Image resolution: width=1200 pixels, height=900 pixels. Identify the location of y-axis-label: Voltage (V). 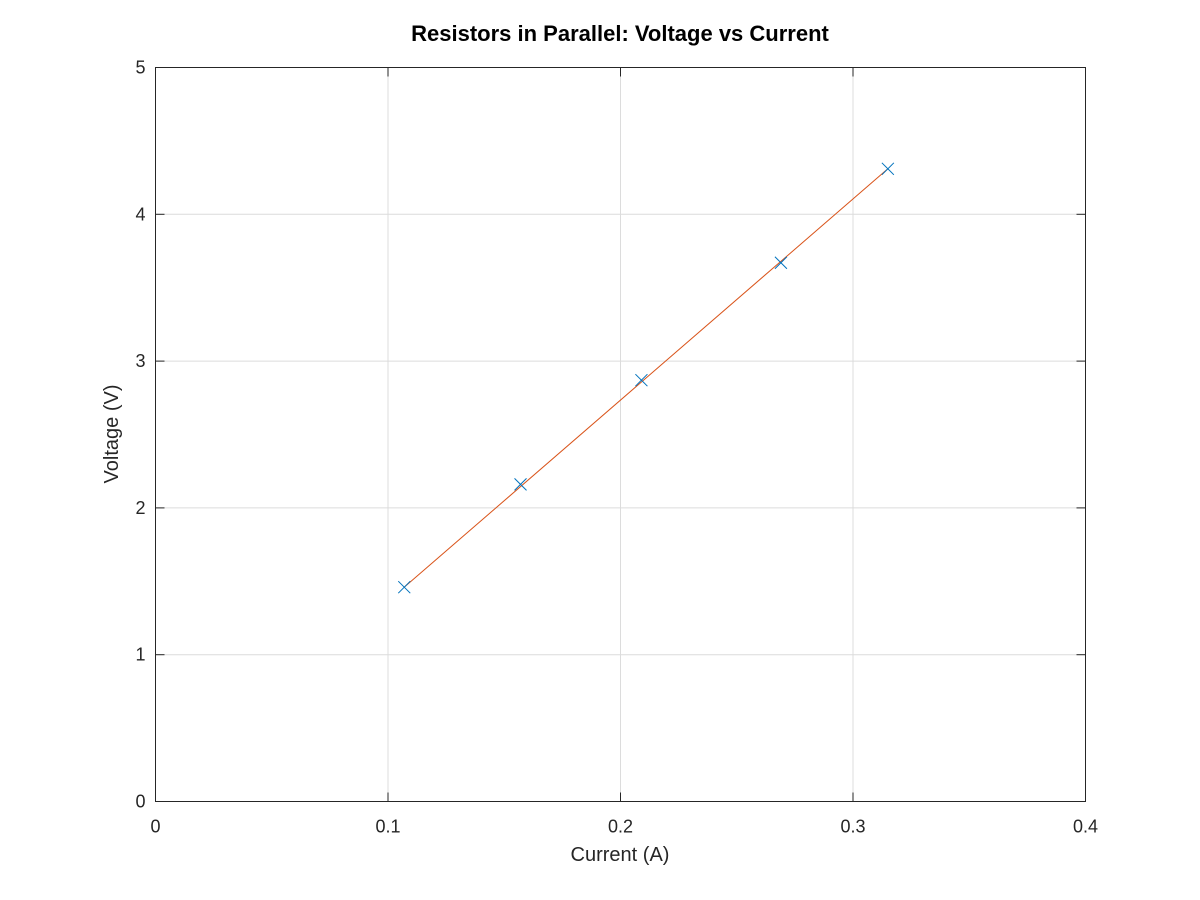
(112, 434).